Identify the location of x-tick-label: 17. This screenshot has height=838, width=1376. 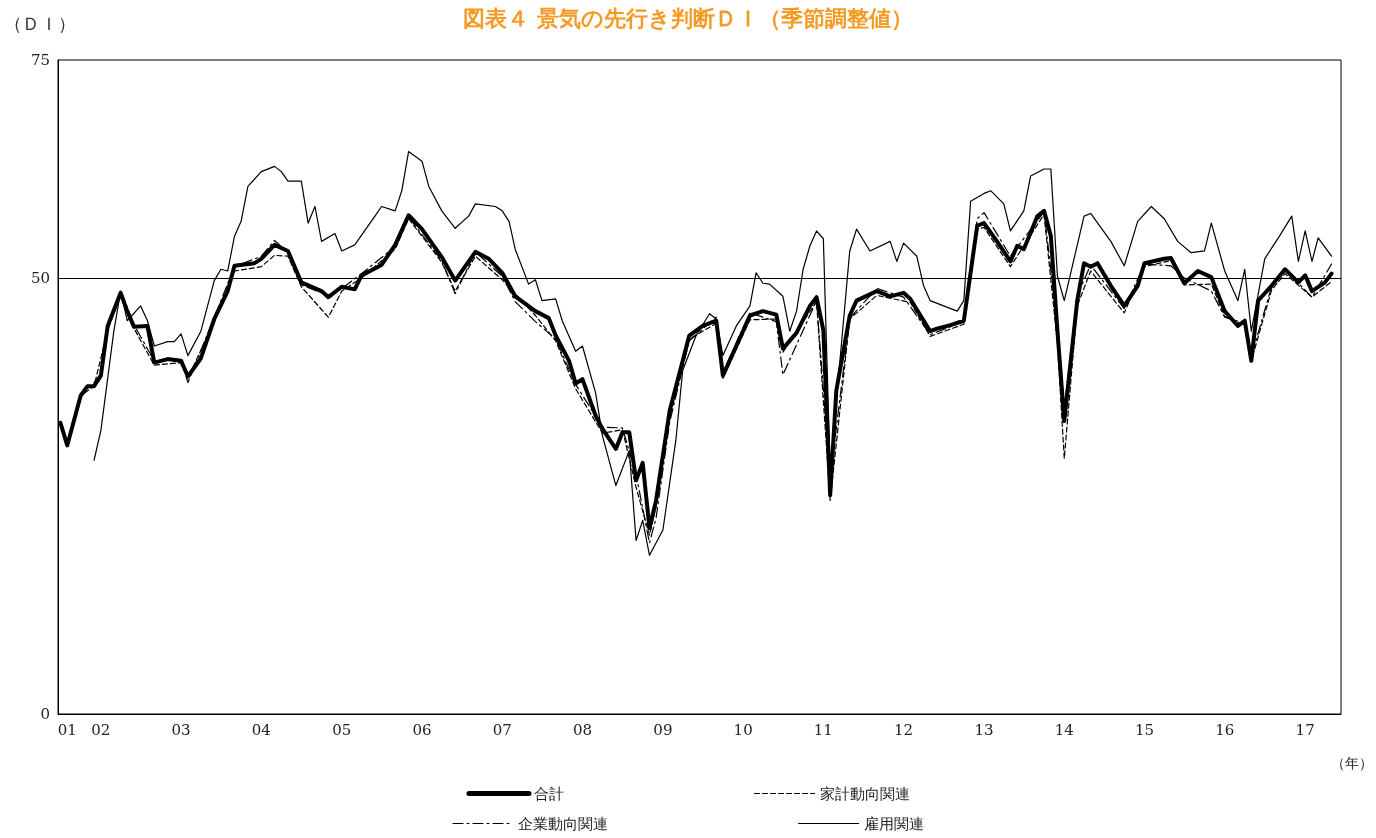
(1305, 729).